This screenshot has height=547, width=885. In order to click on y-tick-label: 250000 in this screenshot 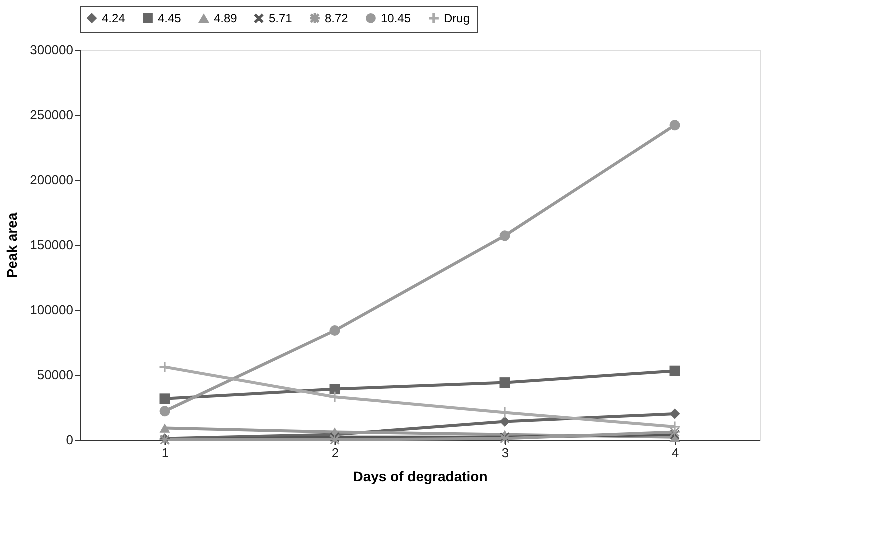, I will do `click(52, 115)`.